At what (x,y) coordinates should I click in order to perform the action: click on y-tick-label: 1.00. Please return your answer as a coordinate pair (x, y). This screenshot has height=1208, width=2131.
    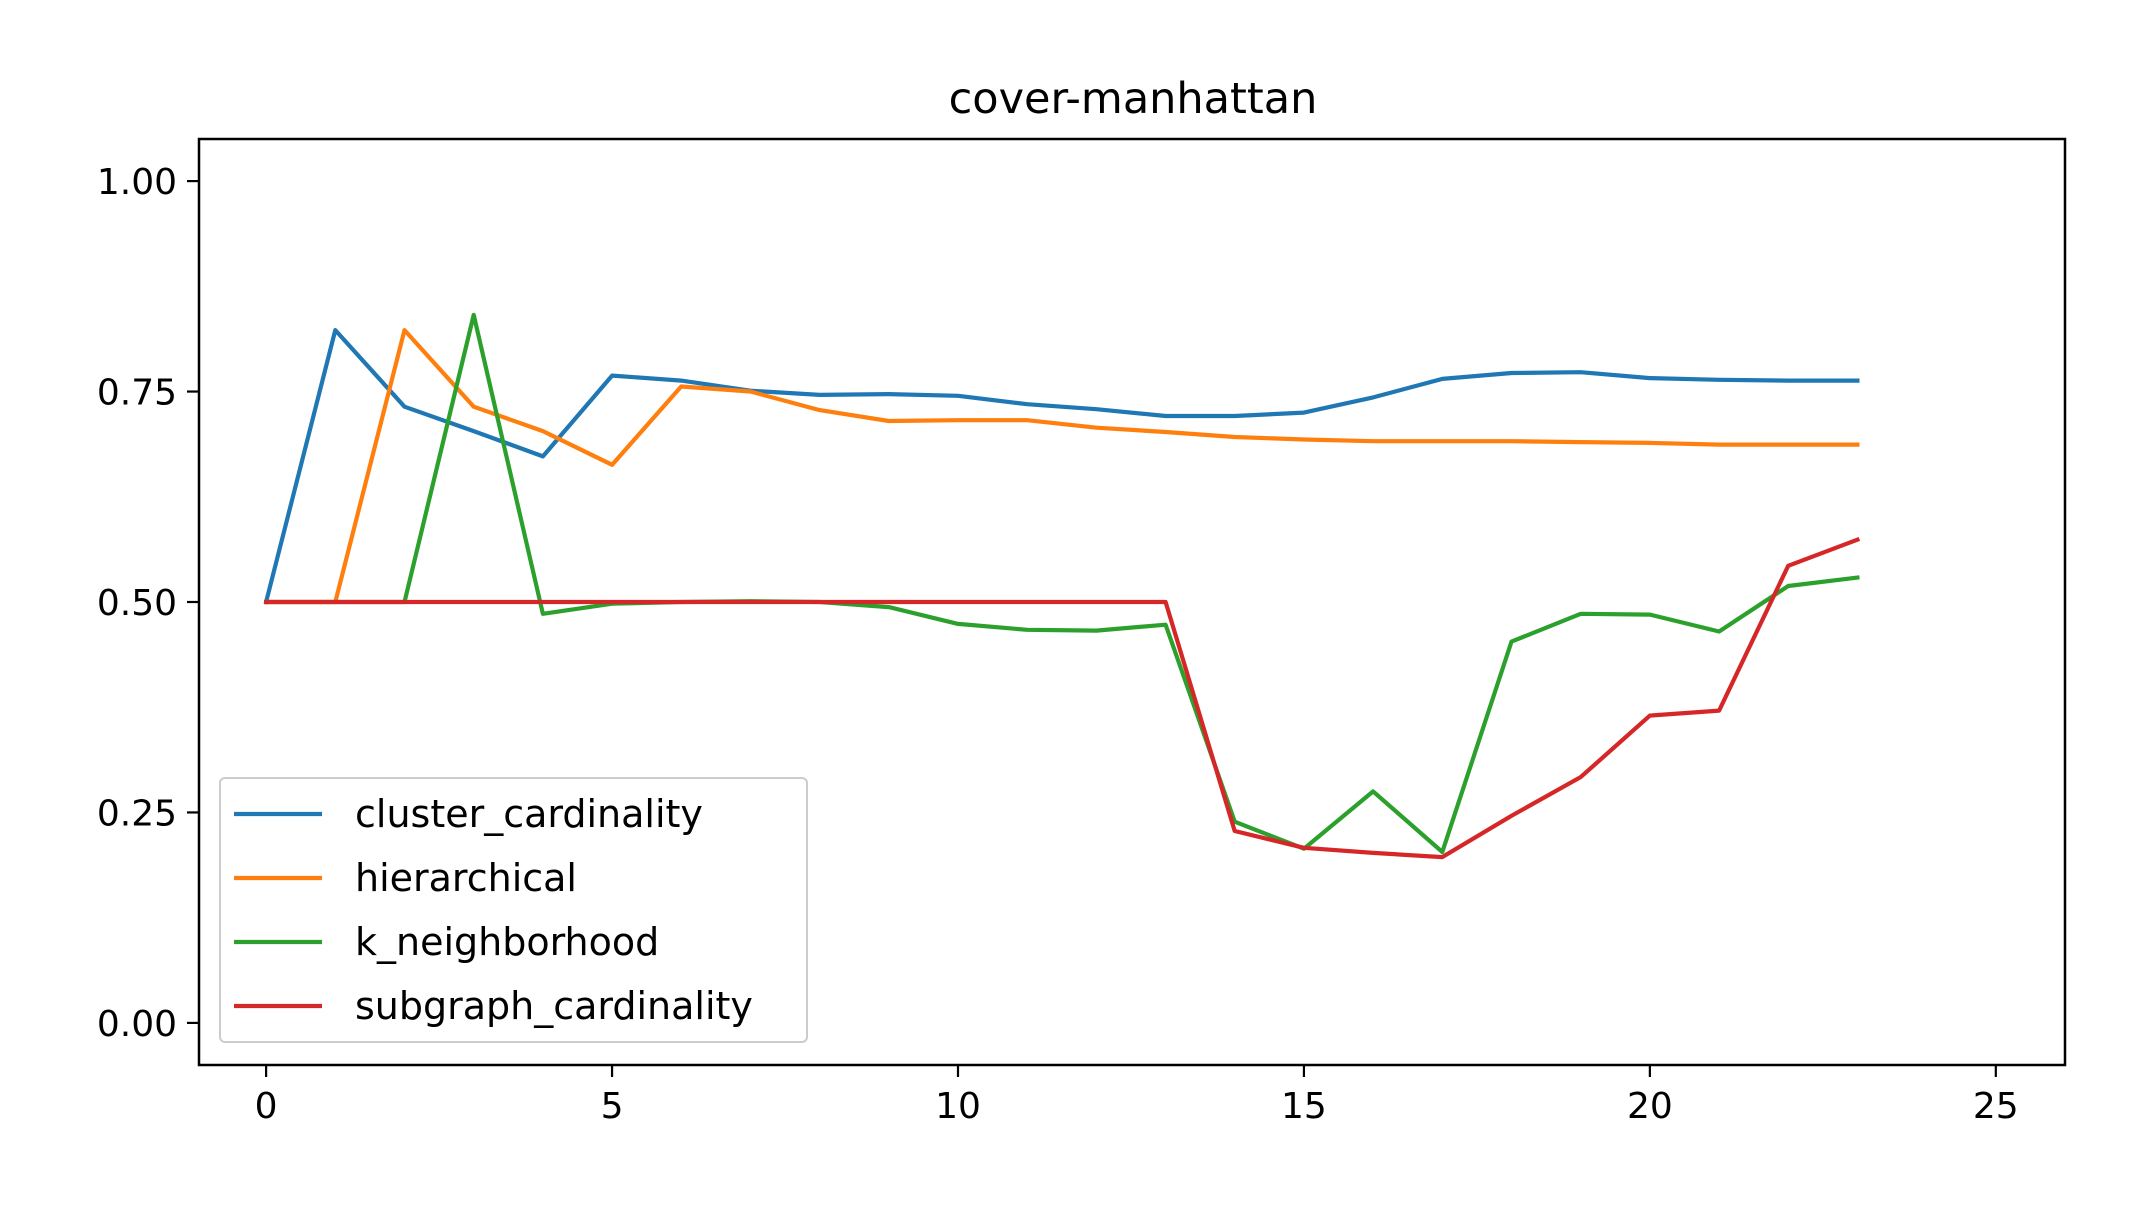
    Looking at the image, I should click on (137, 182).